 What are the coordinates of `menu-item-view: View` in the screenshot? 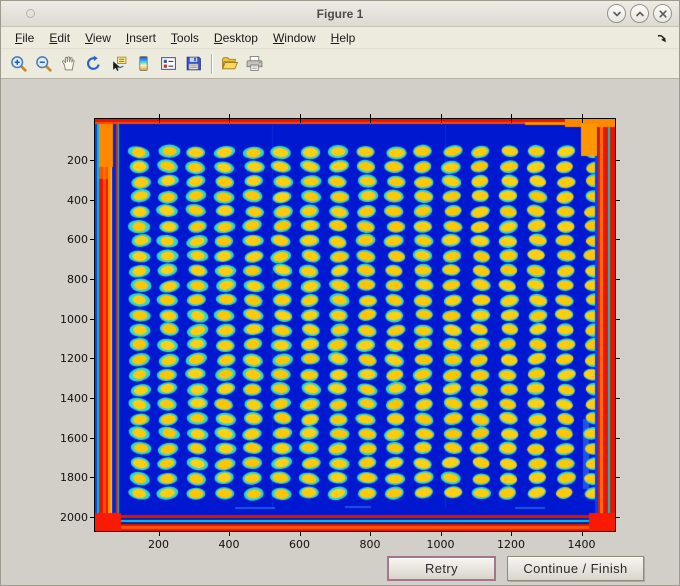 It's located at (98, 37).